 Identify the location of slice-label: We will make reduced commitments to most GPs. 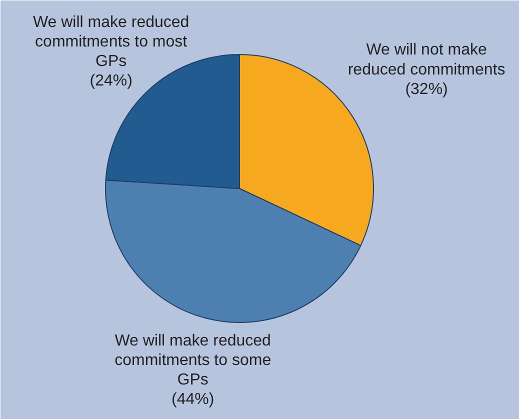
(111, 42).